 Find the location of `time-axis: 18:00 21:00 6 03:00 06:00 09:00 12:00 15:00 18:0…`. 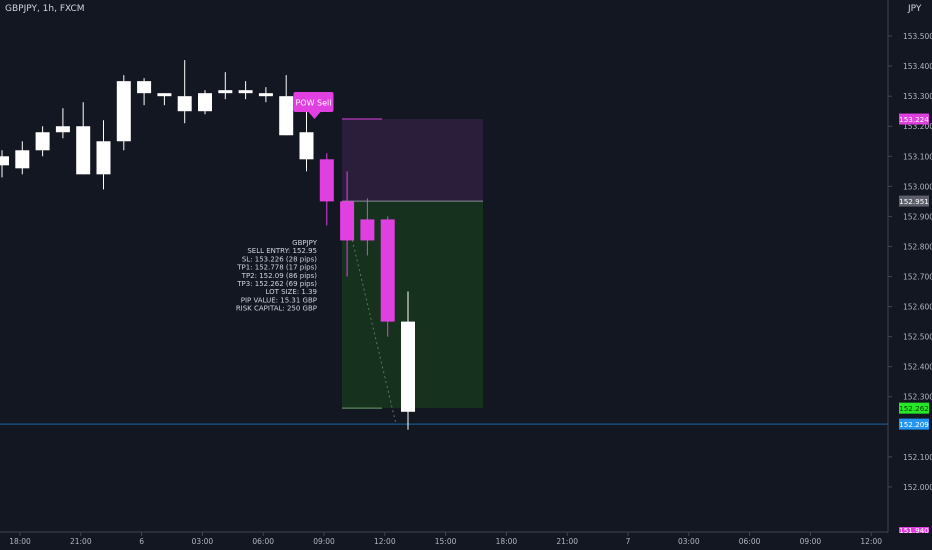

time-axis: 18:00 21:00 6 03:00 06:00 09:00 12:00 15:00 18:0… is located at coordinates (445, 539).